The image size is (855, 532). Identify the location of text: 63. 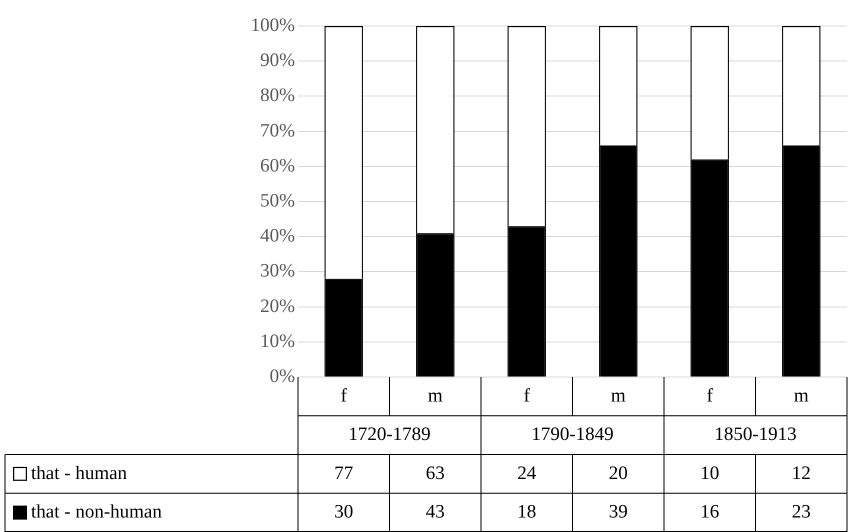
(435, 473).